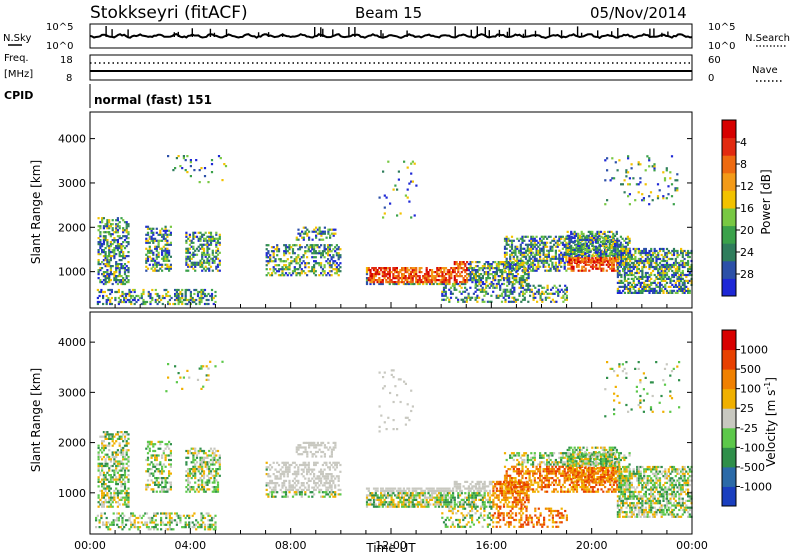 The height and width of the screenshot is (554, 800). I want to click on power-cell-1960, so click(552, 246).